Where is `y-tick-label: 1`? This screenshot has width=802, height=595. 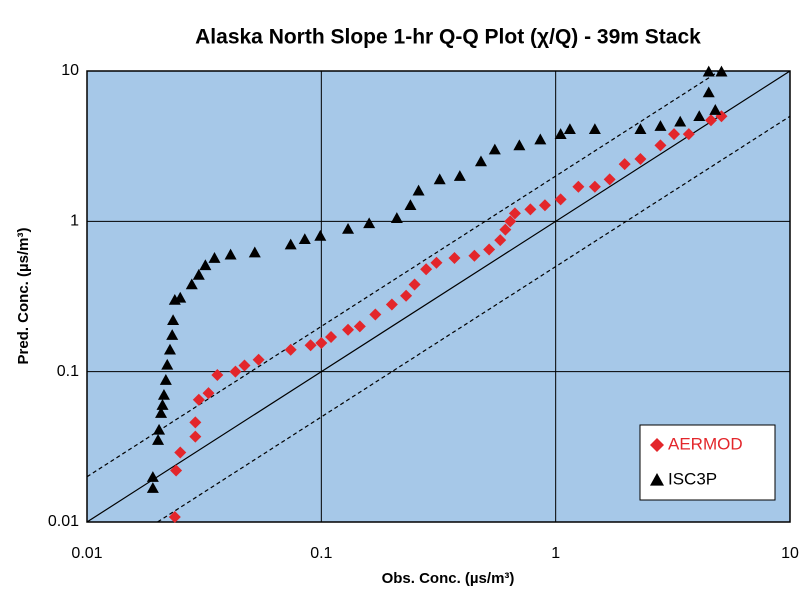 y-tick-label: 1 is located at coordinates (74, 221).